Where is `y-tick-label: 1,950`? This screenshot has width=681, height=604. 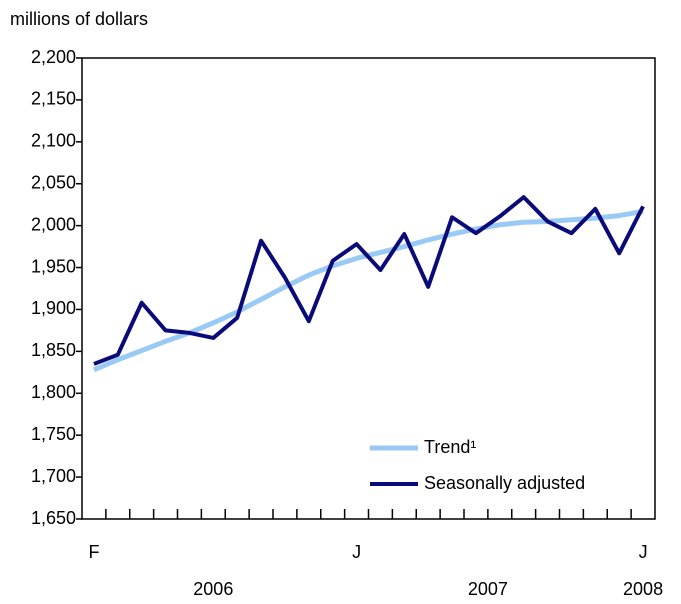 y-tick-label: 1,950 is located at coordinates (53, 266).